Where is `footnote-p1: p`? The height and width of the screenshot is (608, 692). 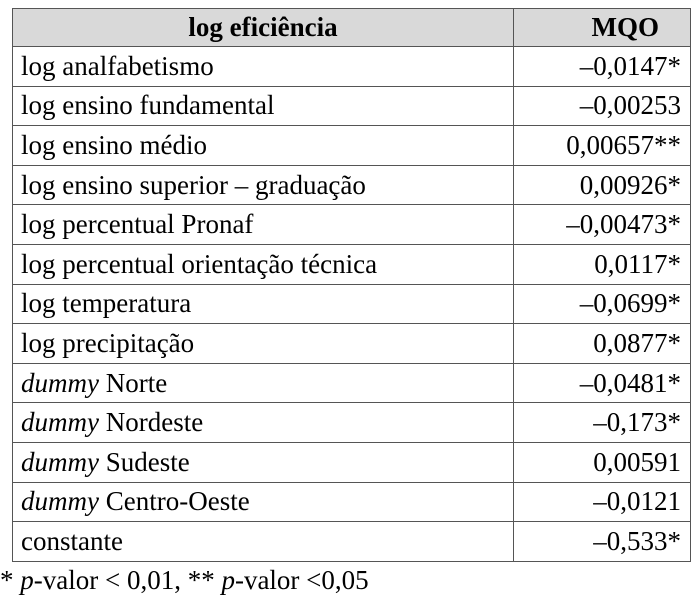
footnote-p1: p is located at coordinates (27, 580).